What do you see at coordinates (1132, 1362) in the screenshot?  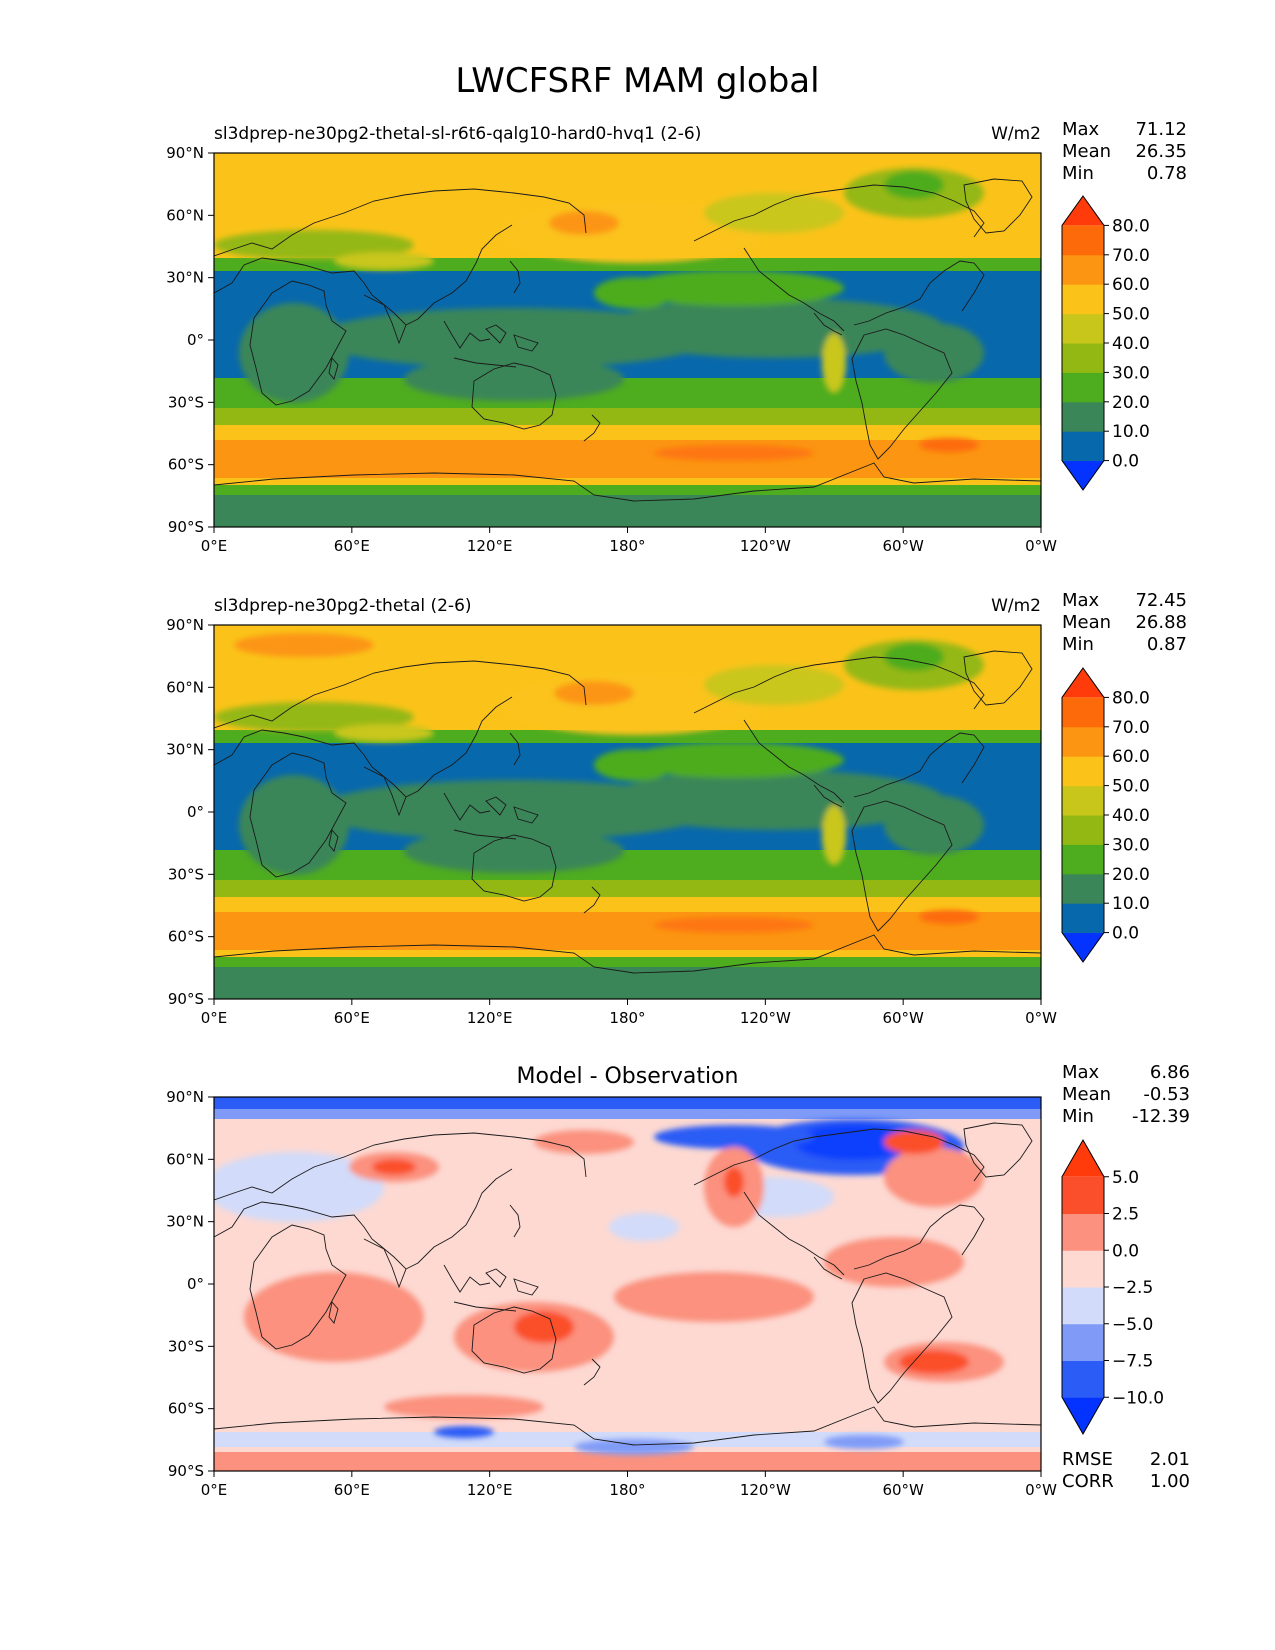 I see `colorbar-tick-label: −7.5` at bounding box center [1132, 1362].